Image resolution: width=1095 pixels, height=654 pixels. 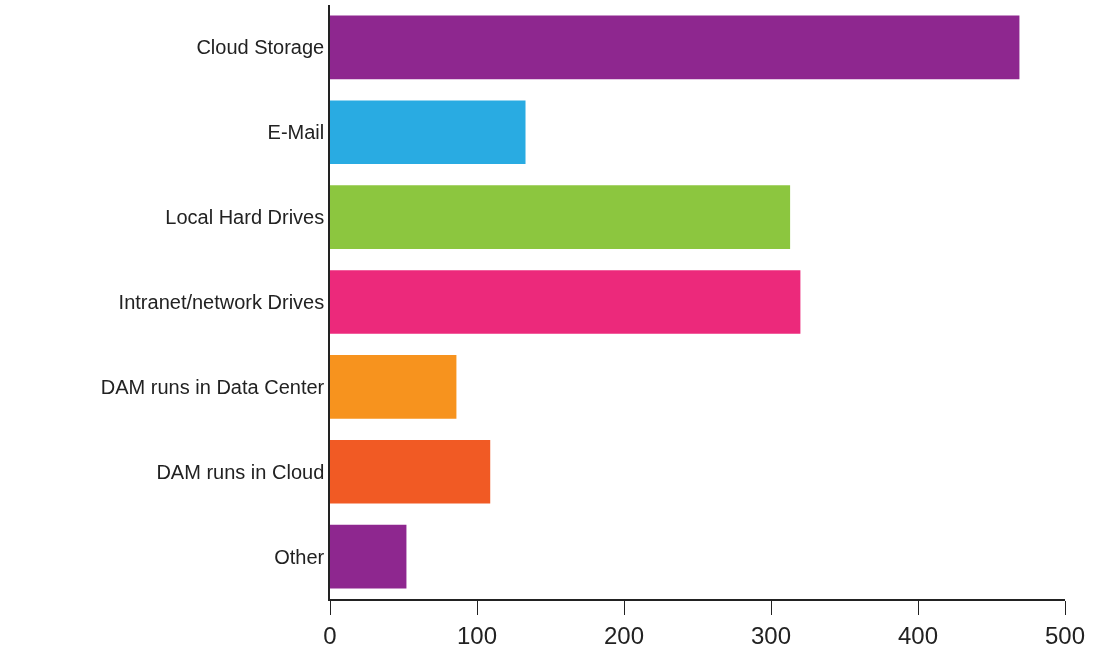 I want to click on x-tick-label: 0, so click(x=330, y=635).